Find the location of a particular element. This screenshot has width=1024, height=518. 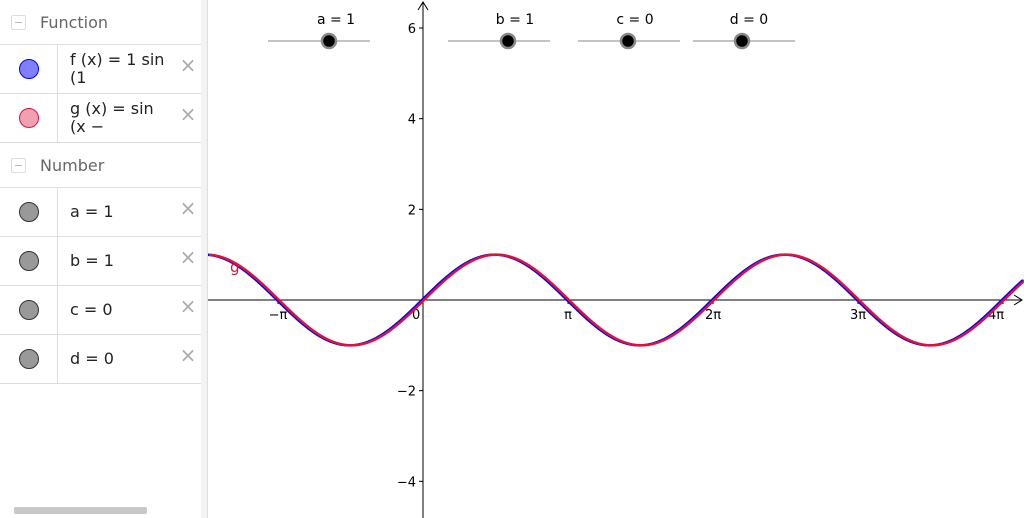

x-tick-label: −π is located at coordinates (278, 315).